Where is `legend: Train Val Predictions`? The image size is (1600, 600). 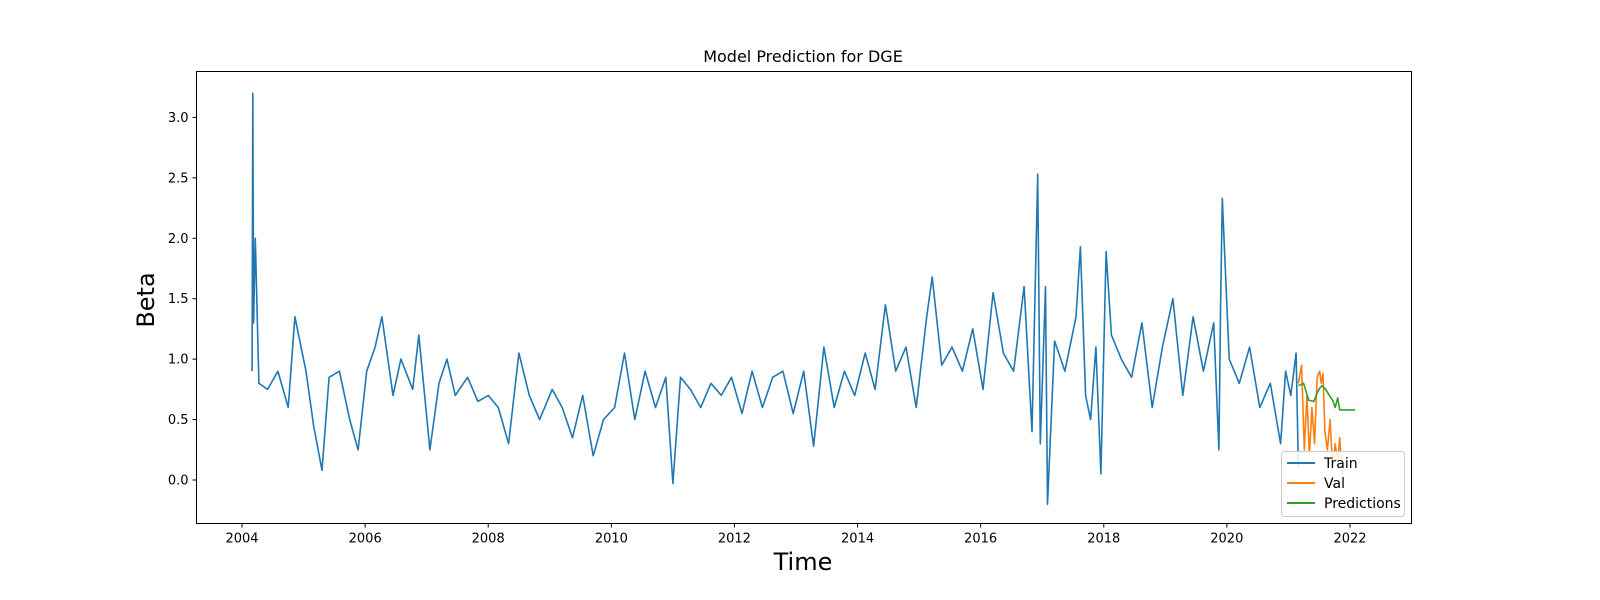
legend: Train Val Predictions is located at coordinates (1343, 484).